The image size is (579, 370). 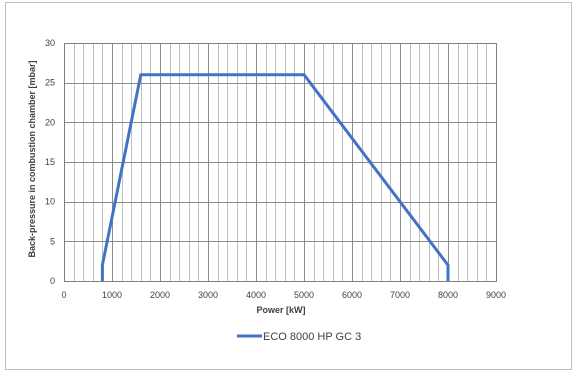 What do you see at coordinates (448, 295) in the screenshot?
I see `x-tick-label: 8000` at bounding box center [448, 295].